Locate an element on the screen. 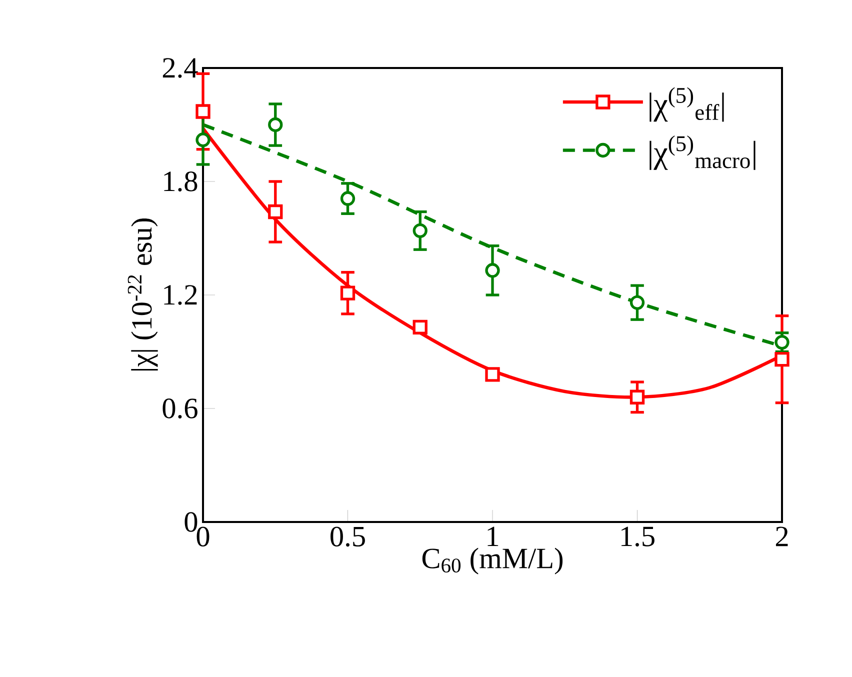 This screenshot has width=852, height=677. y-tick-label: 1.2 is located at coordinates (180, 295).